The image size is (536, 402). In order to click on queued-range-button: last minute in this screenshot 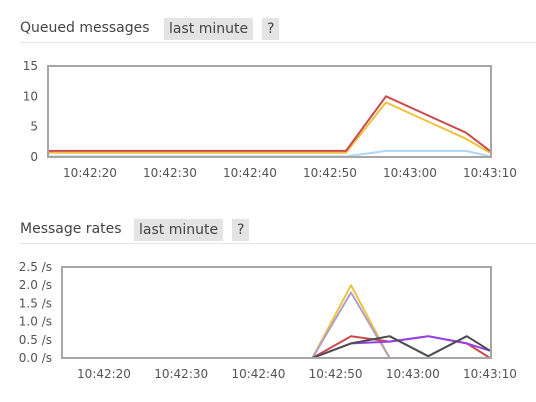, I will do `click(209, 29)`.